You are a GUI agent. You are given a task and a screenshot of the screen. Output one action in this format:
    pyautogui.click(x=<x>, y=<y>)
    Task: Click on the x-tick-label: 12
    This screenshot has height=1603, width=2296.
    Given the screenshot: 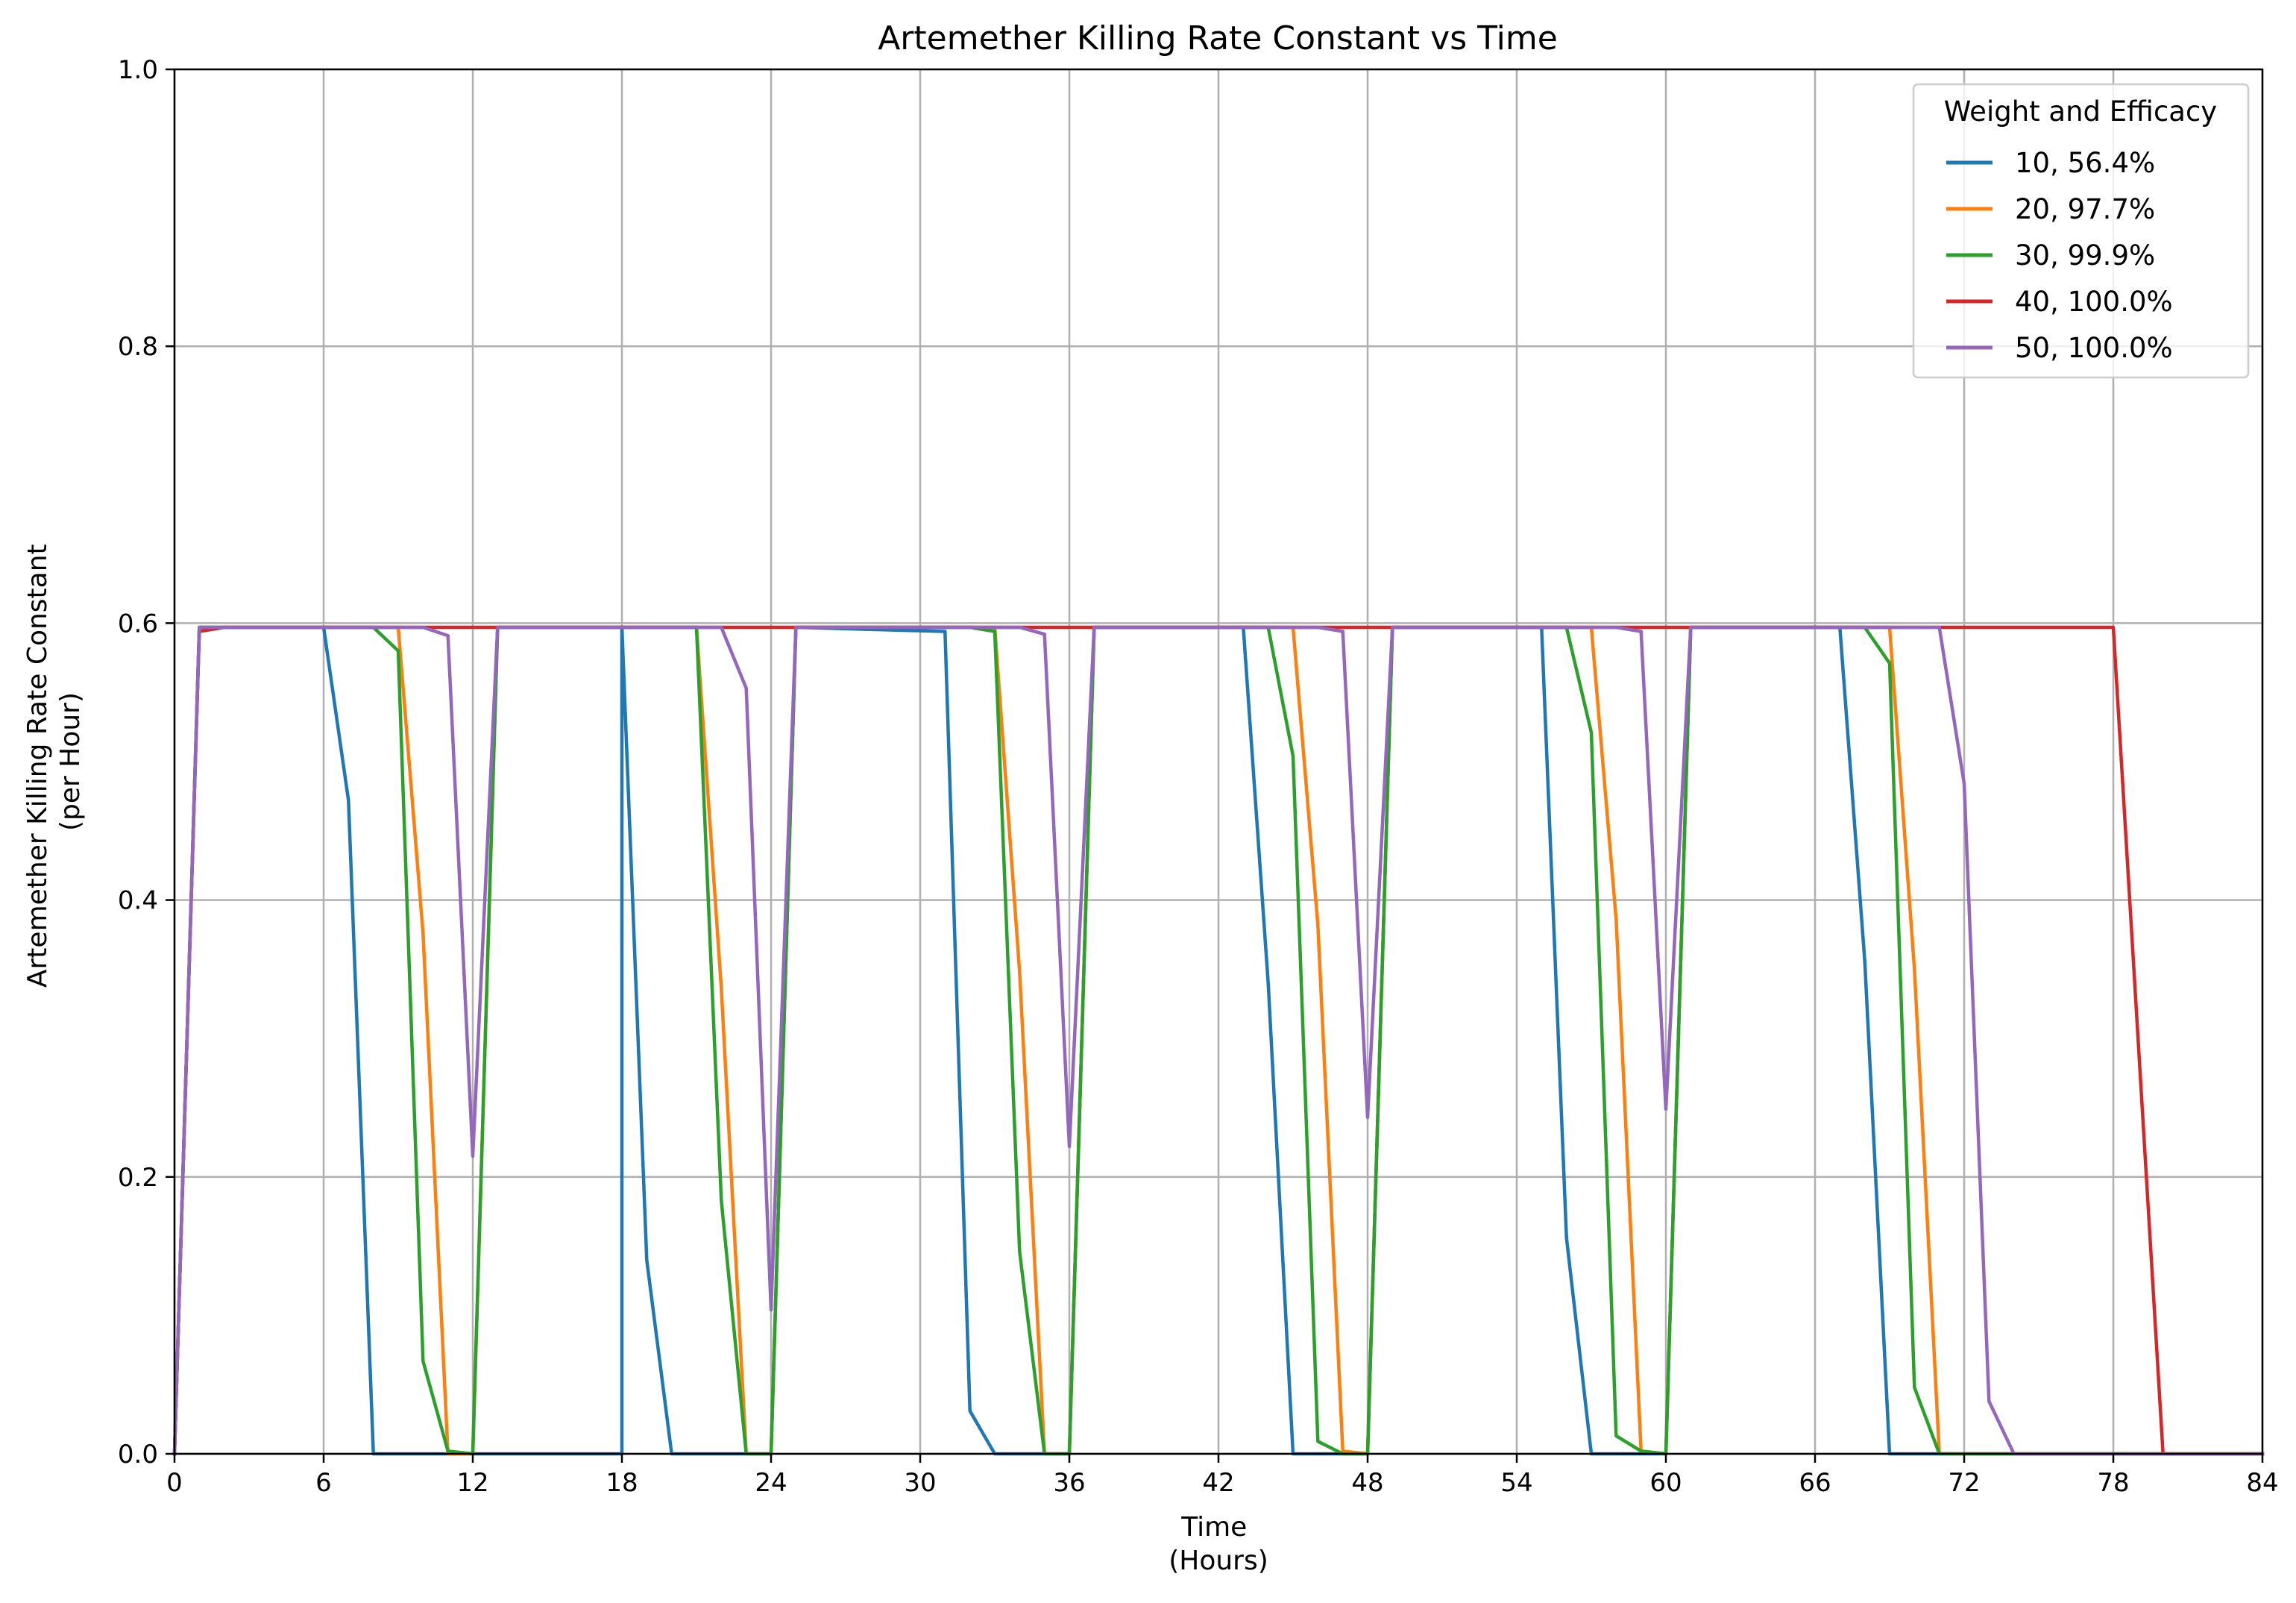 What is the action you would take?
    pyautogui.click(x=472, y=1483)
    